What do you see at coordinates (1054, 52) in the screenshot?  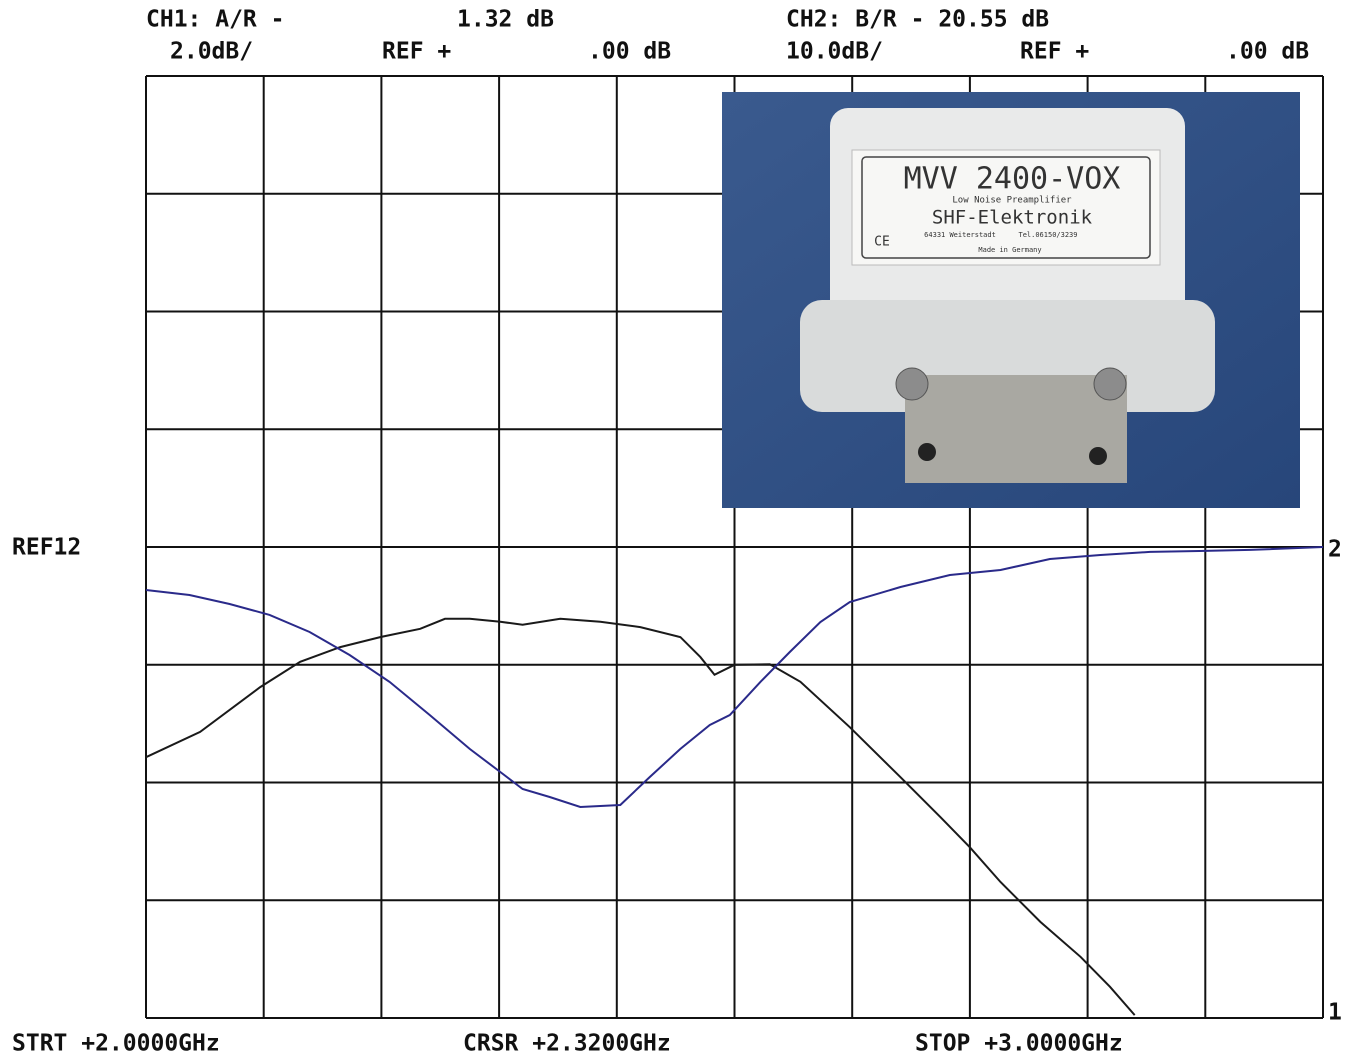 I see `ch2-ref: REF +` at bounding box center [1054, 52].